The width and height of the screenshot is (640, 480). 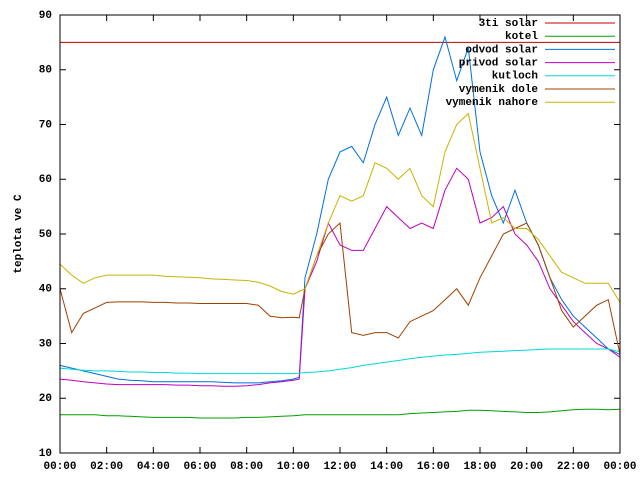 What do you see at coordinates (153, 467) in the screenshot?
I see `x-tick-label: 04:00` at bounding box center [153, 467].